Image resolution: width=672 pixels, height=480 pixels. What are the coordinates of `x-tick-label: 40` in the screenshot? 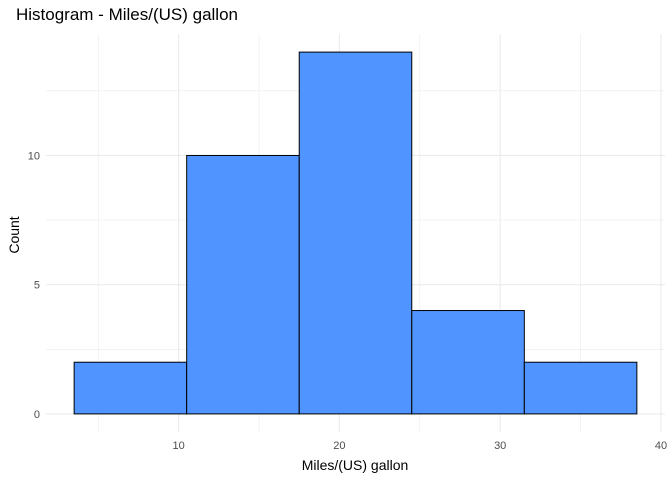 It's located at (661, 446).